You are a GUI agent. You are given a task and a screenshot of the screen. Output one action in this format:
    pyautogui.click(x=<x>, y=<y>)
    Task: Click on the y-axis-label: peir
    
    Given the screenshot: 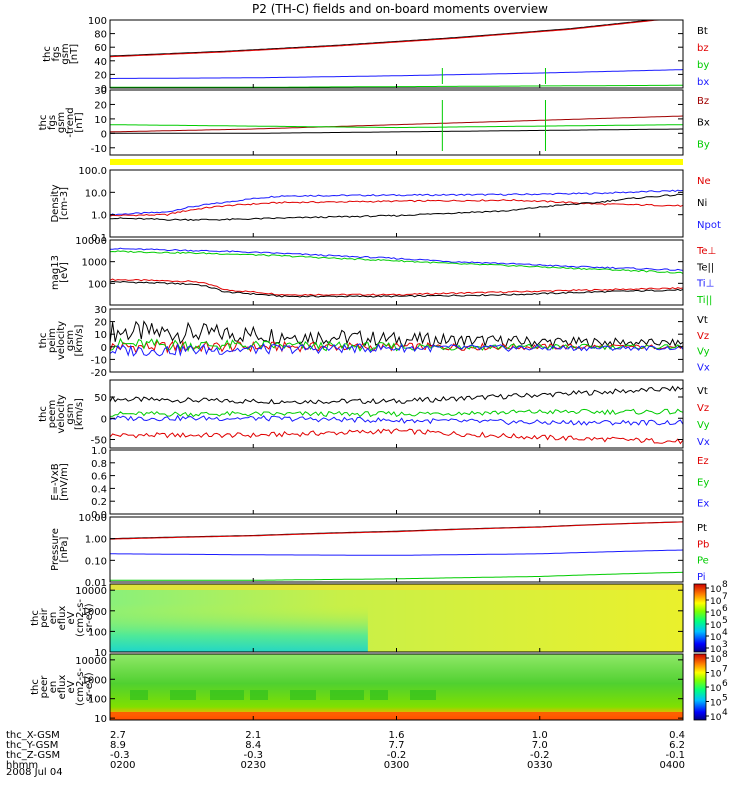 What is the action you would take?
    pyautogui.click(x=44, y=617)
    